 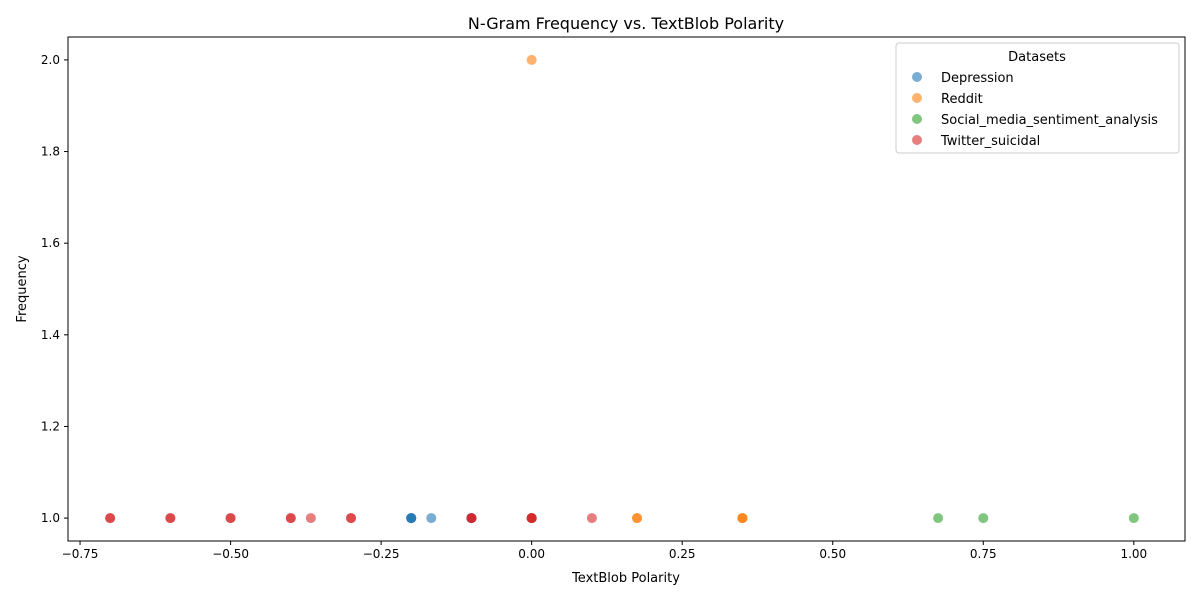 I want to click on legend-title: Datasets, so click(x=1037, y=57).